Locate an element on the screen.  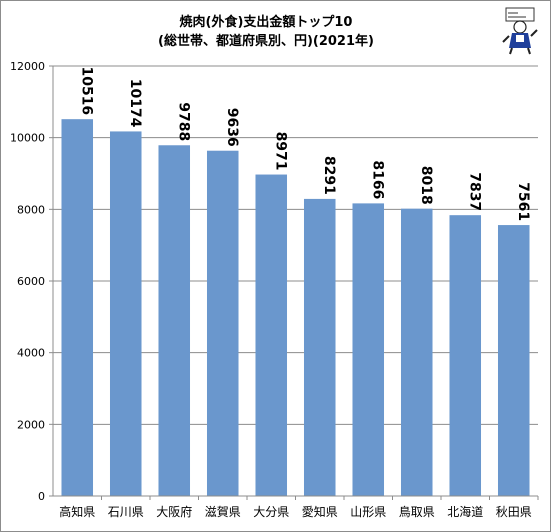
data-label: 7837 is located at coordinates (474, 191).